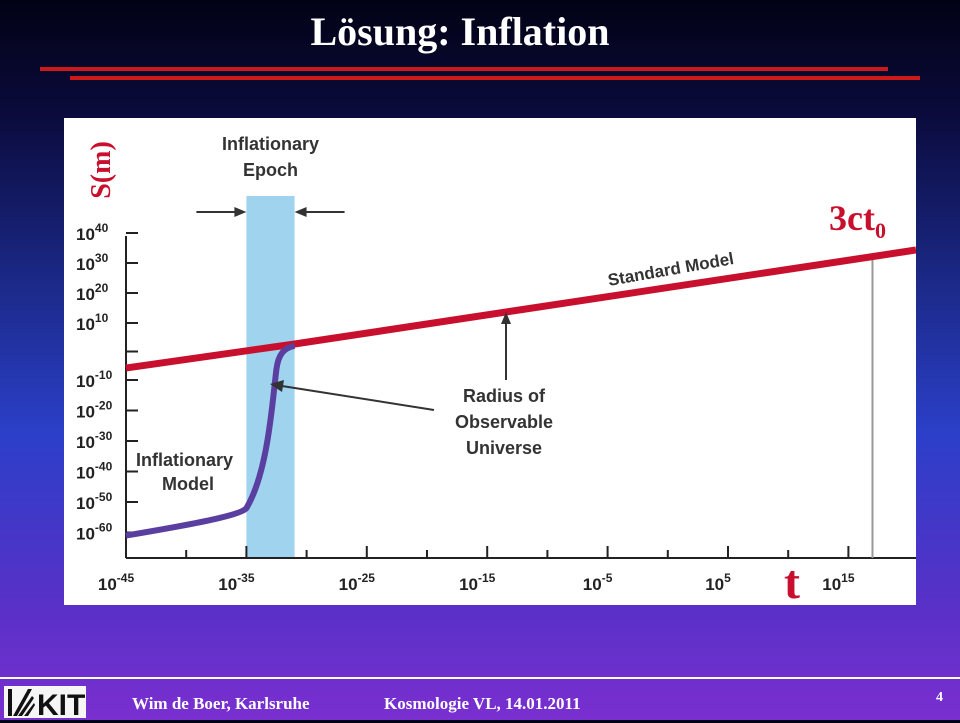  What do you see at coordinates (94, 410) in the screenshot?
I see `y-tick-label: 10-20` at bounding box center [94, 410].